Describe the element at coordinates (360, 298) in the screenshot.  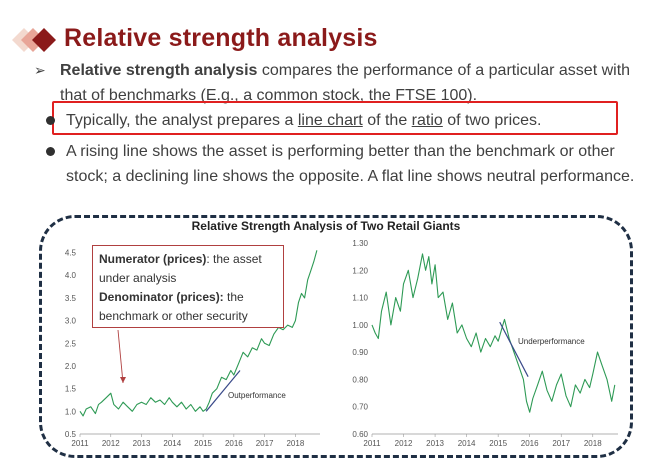
I see `y-tick-label: 1.10` at that location.